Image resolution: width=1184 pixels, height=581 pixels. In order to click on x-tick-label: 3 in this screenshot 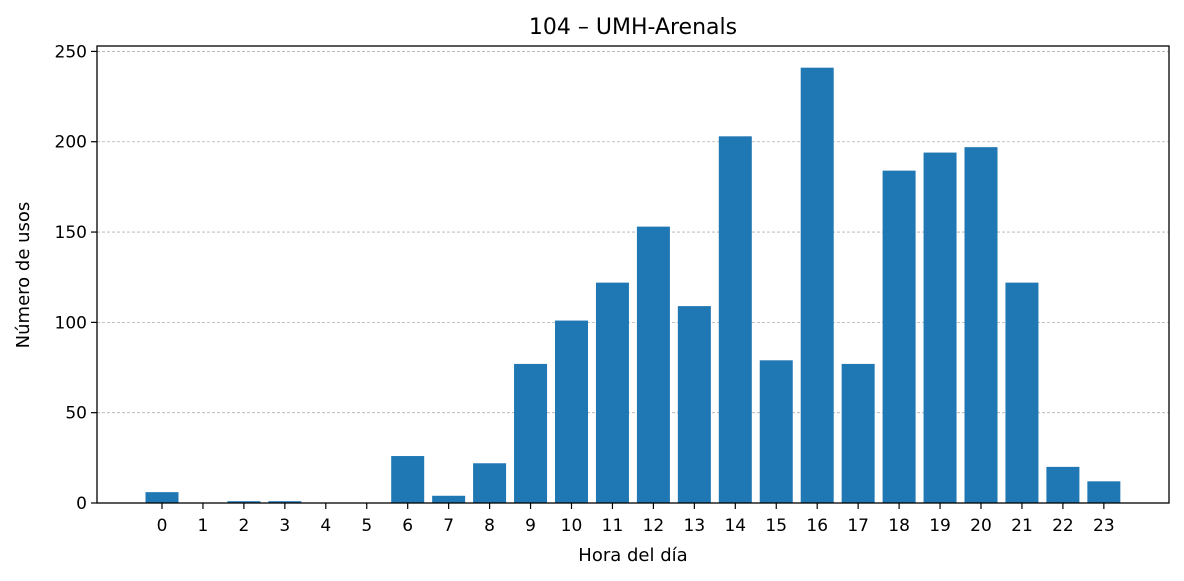, I will do `click(284, 526)`.